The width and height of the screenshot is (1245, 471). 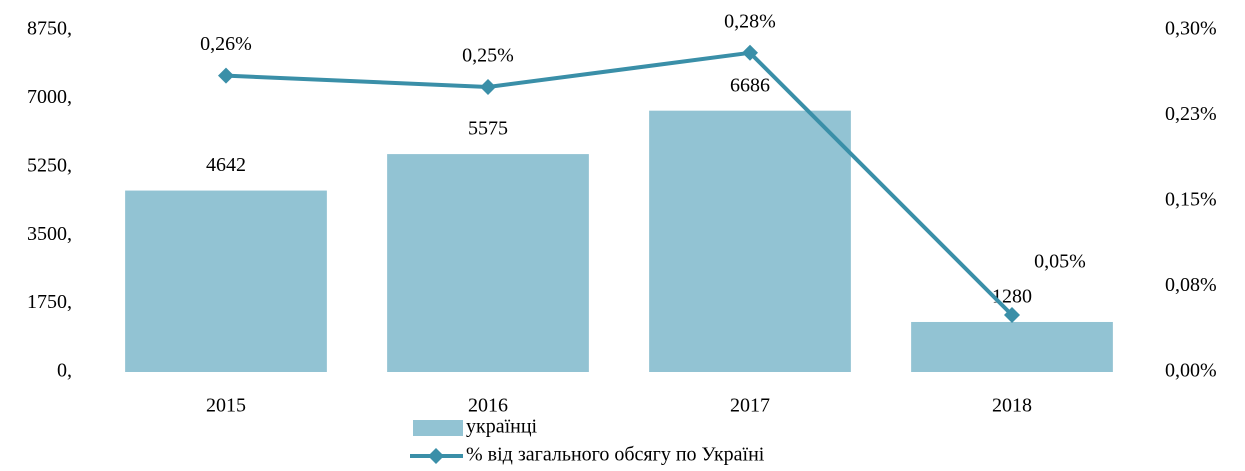 I want to click on y-tick-label: 8750,, so click(x=49, y=29).